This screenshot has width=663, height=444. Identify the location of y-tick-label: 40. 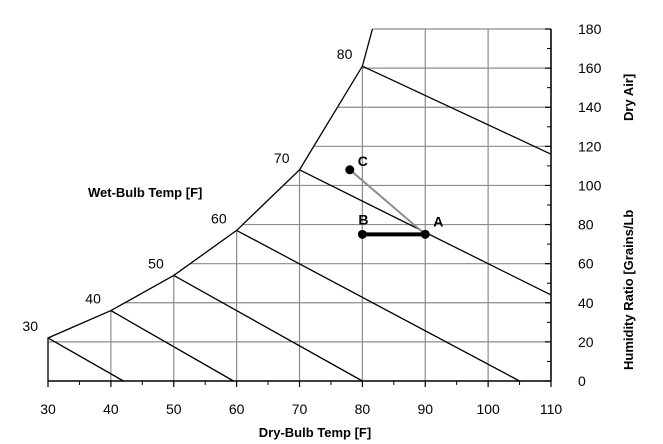
(586, 303).